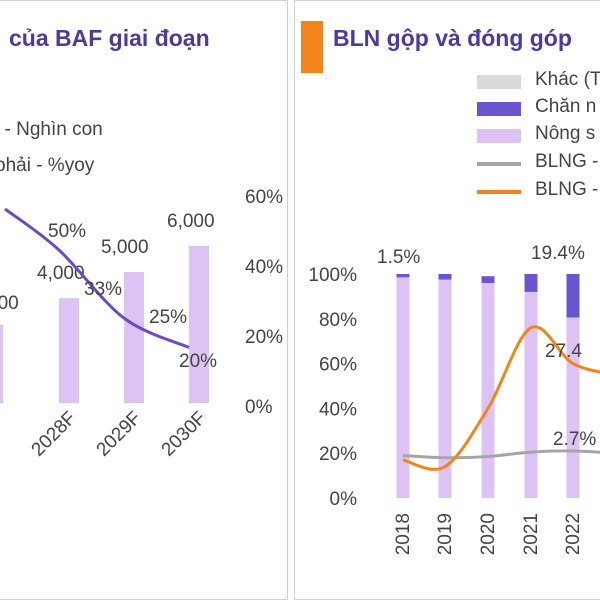  I want to click on left-yoy-line, so click(97, 278).